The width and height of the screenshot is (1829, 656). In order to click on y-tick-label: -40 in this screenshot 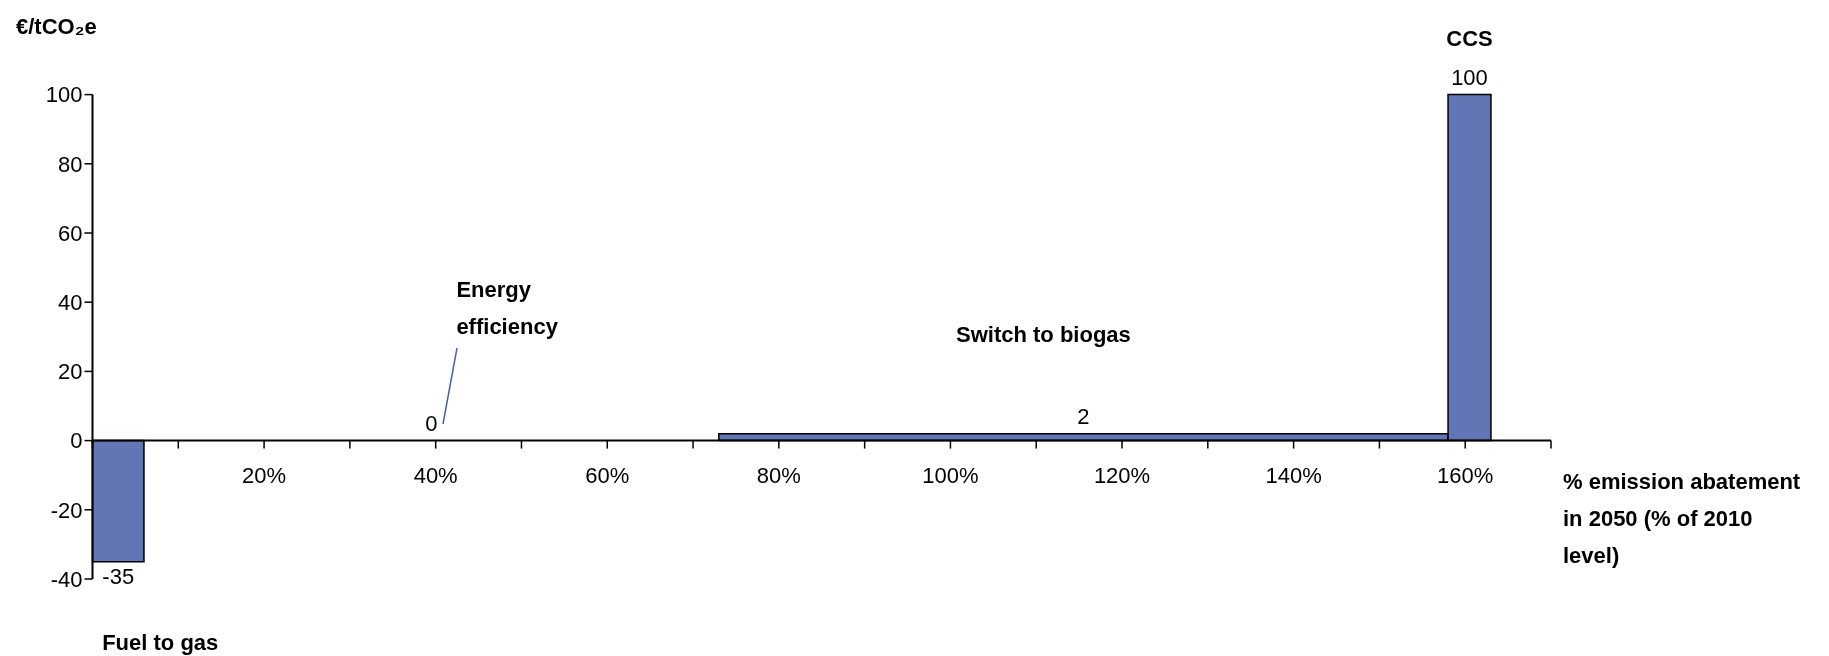, I will do `click(66, 579)`.